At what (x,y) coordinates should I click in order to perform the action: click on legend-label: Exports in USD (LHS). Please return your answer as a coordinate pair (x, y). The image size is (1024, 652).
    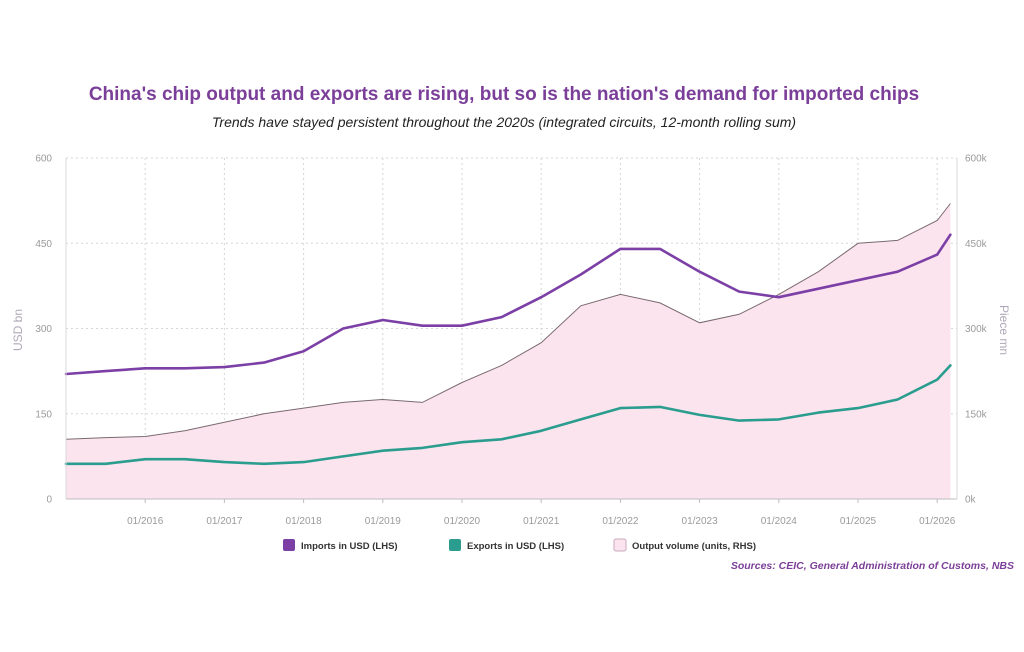
    Looking at the image, I should click on (515, 546).